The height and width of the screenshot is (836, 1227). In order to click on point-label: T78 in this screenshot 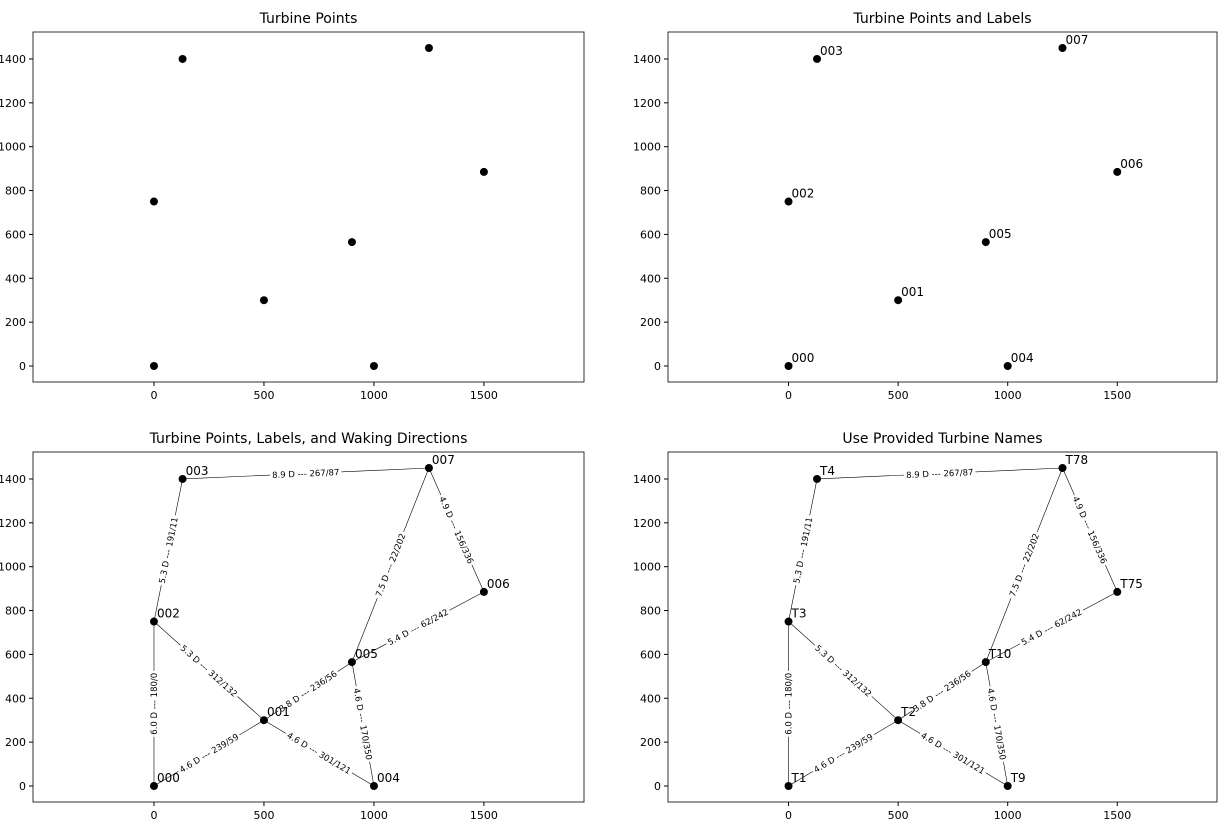, I will do `click(1076, 460)`.